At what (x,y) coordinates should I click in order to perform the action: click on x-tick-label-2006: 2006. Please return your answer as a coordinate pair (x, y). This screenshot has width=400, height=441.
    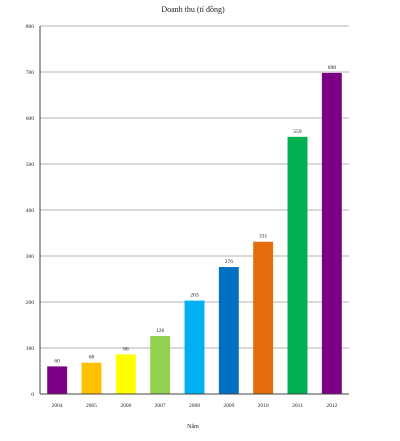
    Looking at the image, I should click on (125, 406).